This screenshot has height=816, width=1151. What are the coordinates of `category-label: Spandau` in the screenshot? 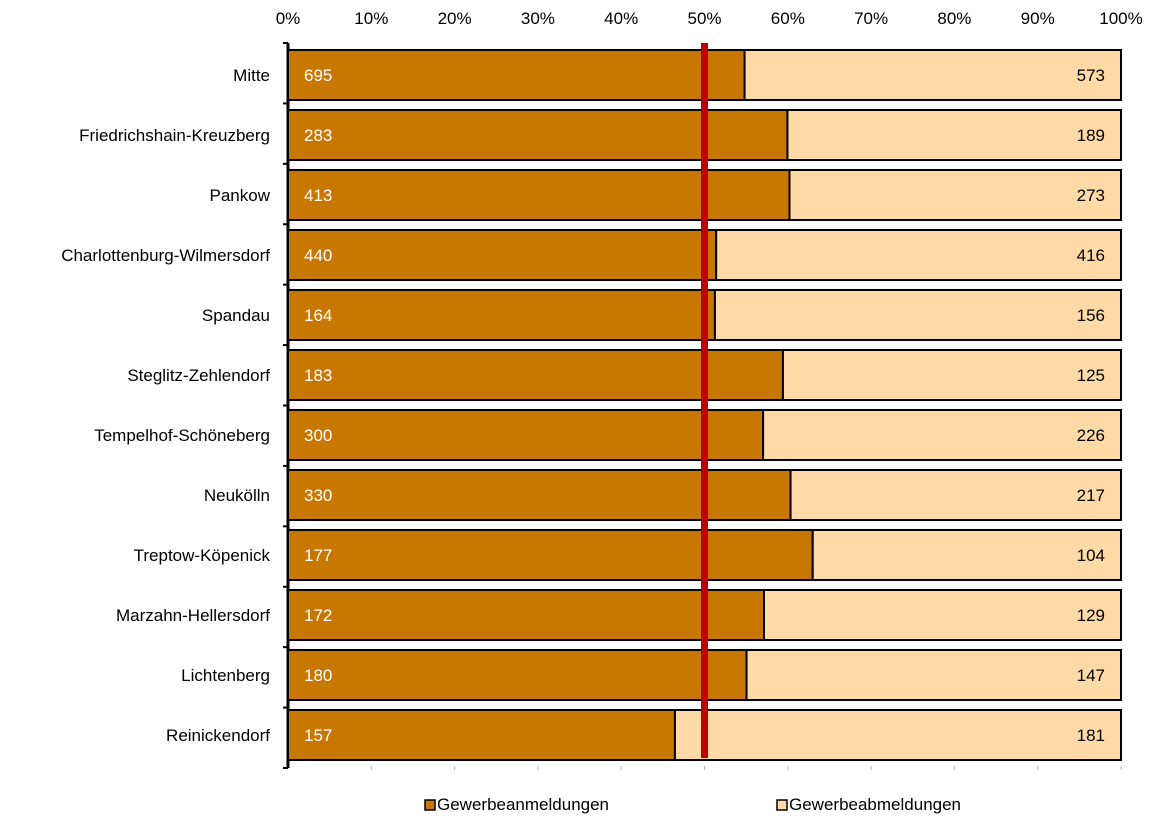 It's located at (236, 315).